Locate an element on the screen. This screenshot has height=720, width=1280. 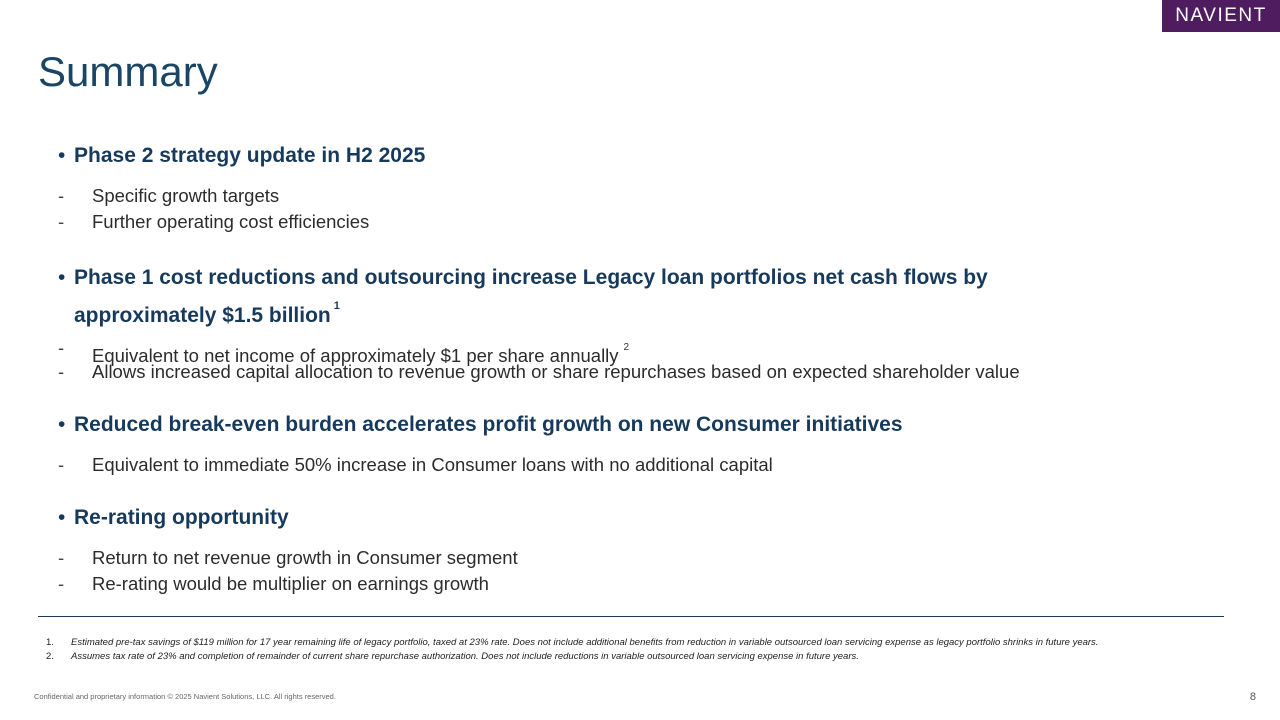
sub-item: - Specific growth targets is located at coordinates (168, 196).